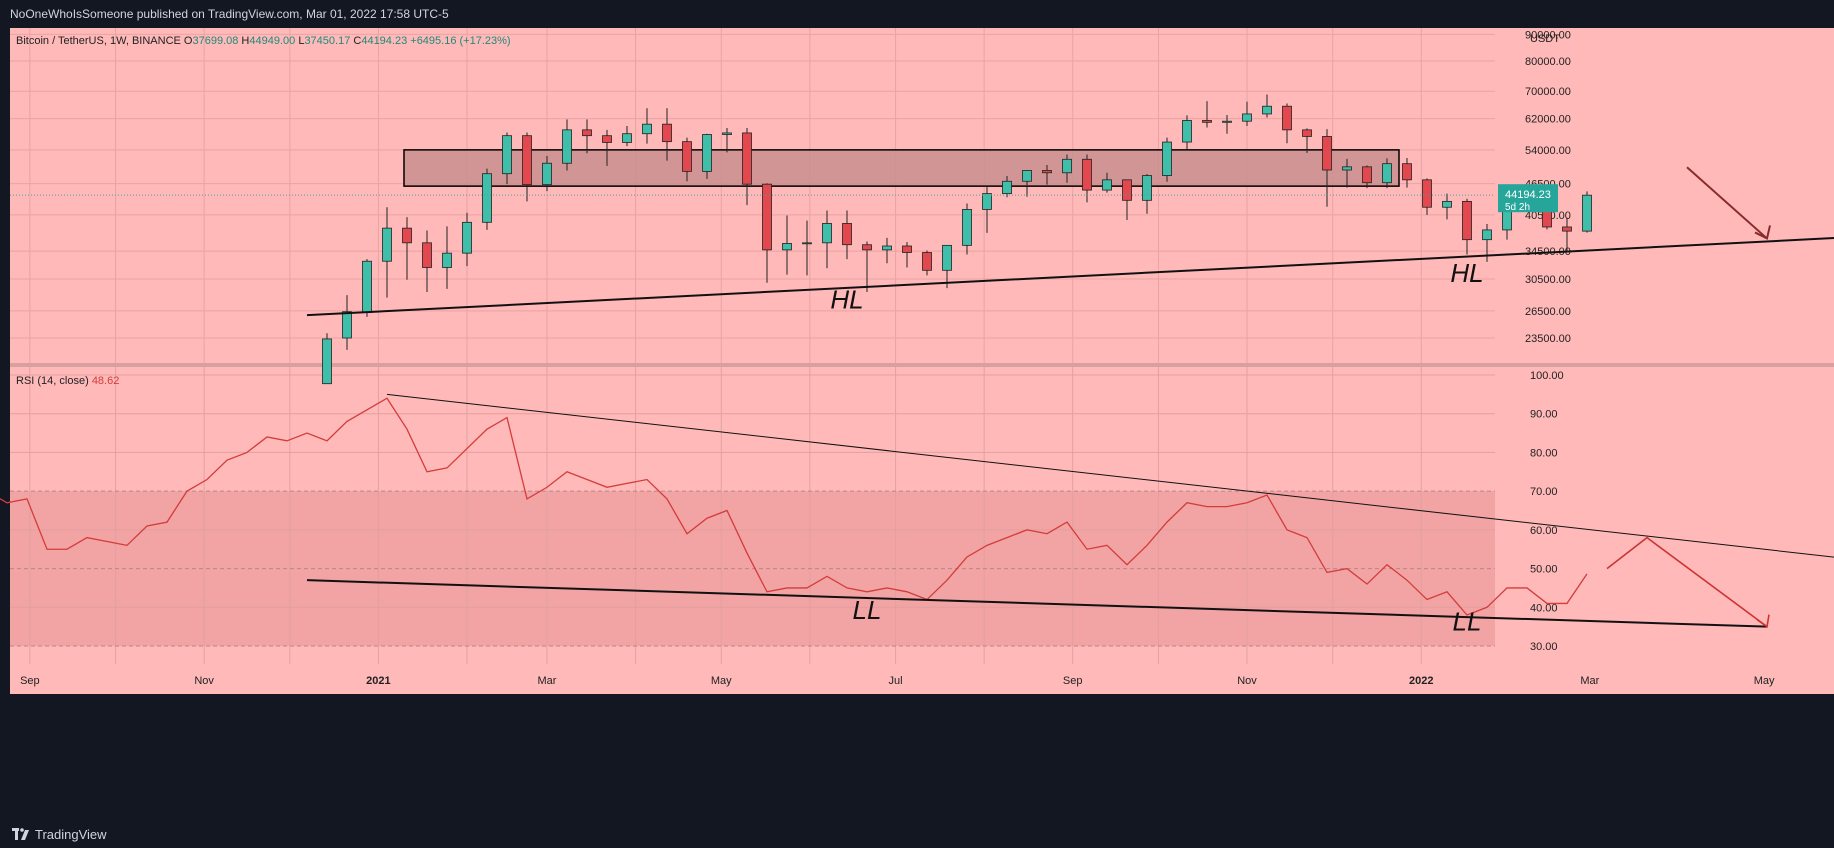  Describe the element at coordinates (378, 681) in the screenshot. I see `time-tick-label: 2021` at that location.